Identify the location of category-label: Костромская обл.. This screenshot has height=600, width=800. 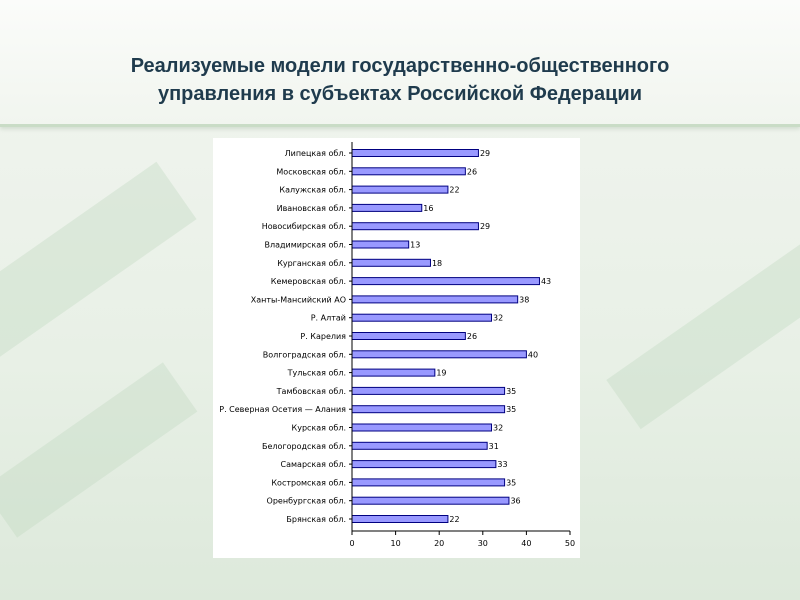
(308, 482).